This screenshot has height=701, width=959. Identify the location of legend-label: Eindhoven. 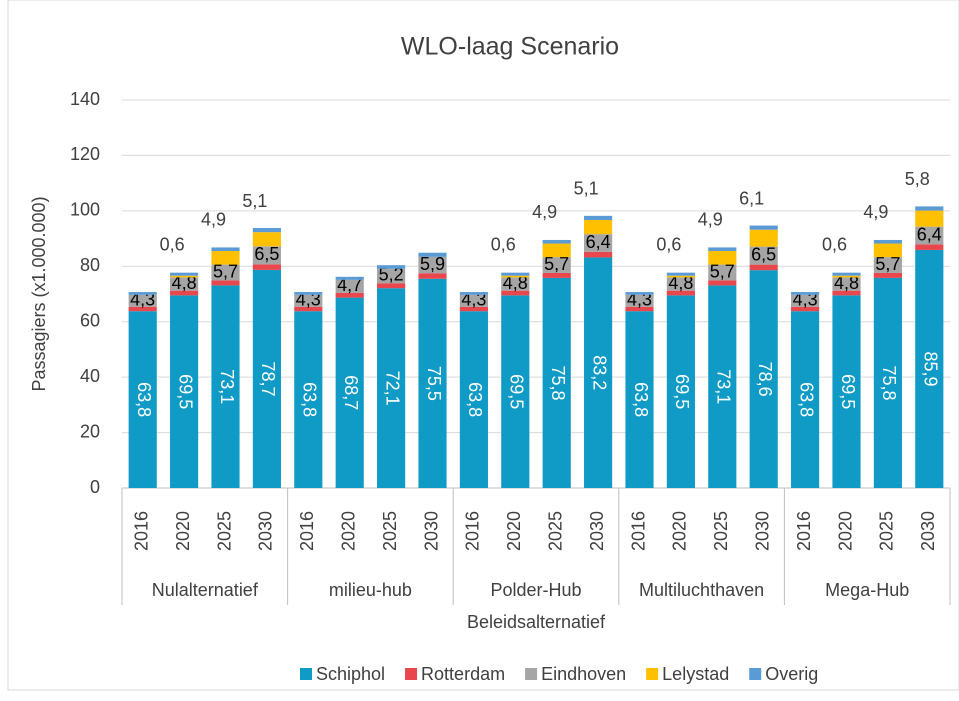
(583, 674).